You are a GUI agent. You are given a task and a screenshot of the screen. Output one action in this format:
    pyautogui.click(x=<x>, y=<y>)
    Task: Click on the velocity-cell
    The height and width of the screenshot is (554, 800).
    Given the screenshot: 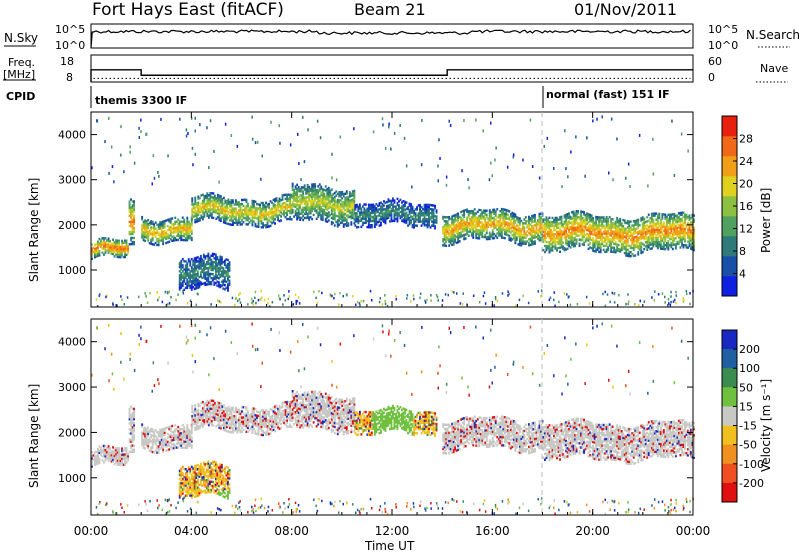 What is the action you would take?
    pyautogui.click(x=113, y=447)
    